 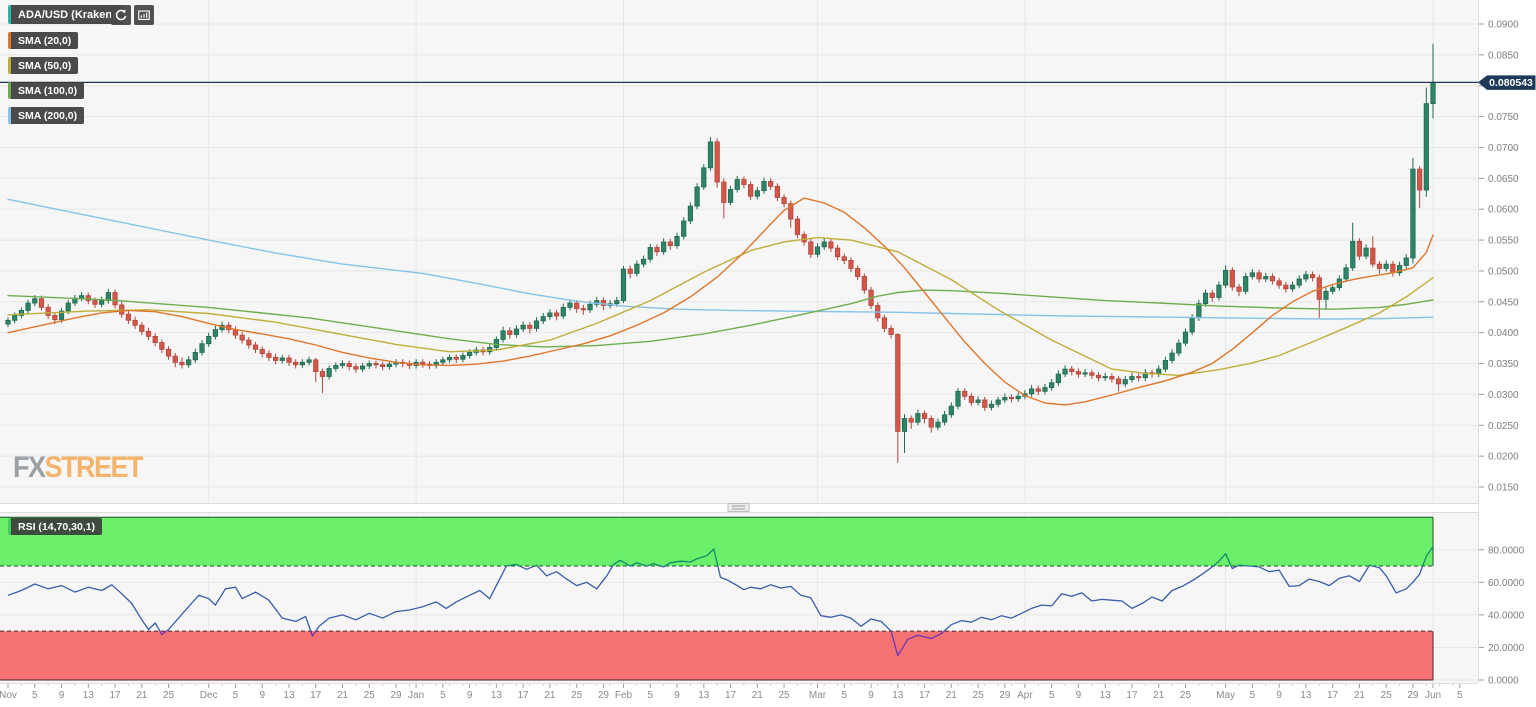 I want to click on price-tick-label: 0.0850, so click(x=1503, y=55).